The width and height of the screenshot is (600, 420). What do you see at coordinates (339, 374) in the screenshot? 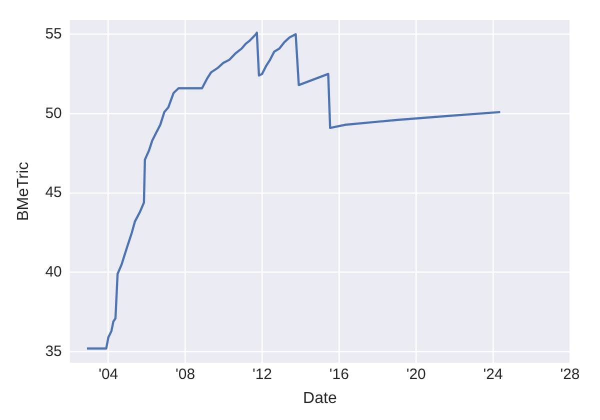
I see `x-tick-label: '16` at bounding box center [339, 374].